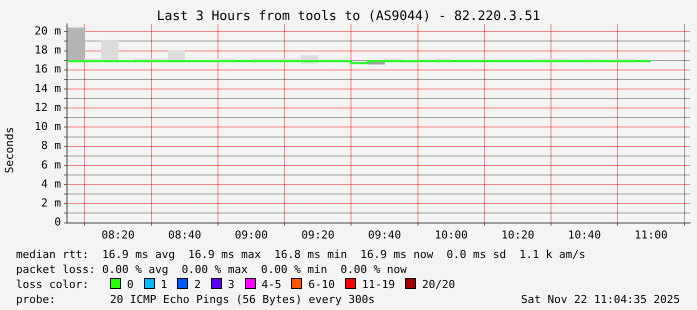 This screenshot has width=697, height=310. Describe the element at coordinates (212, 269) in the screenshot. I see `text: packet loss: 0.00 % avg 0.00 % max 0.00 % min 0.00 % now` at that location.